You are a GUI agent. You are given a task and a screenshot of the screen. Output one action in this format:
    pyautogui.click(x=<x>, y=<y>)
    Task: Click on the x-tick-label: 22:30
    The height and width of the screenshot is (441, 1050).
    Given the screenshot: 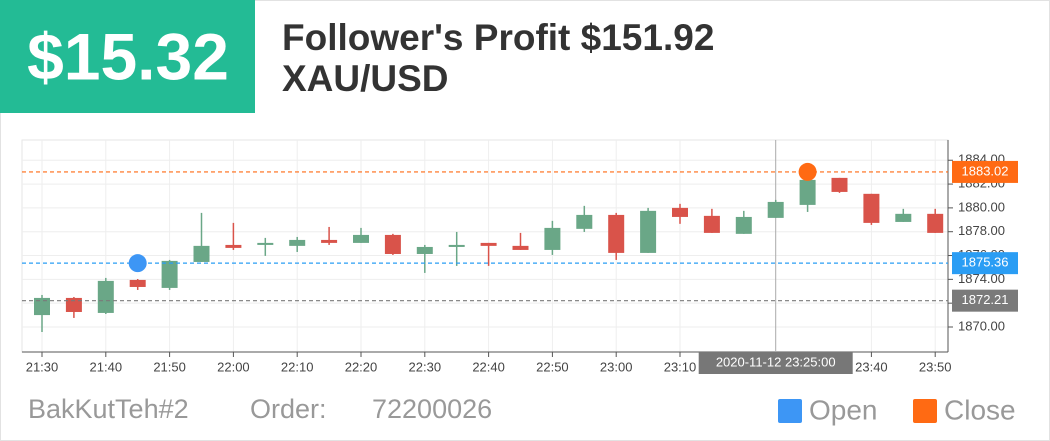 What is the action you would take?
    pyautogui.click(x=425, y=366)
    